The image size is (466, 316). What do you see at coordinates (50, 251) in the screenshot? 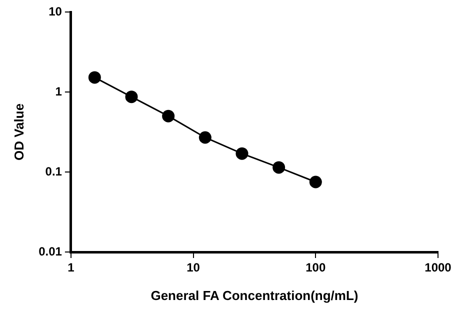
I see `y-tick-label: 0.01` at bounding box center [50, 251].